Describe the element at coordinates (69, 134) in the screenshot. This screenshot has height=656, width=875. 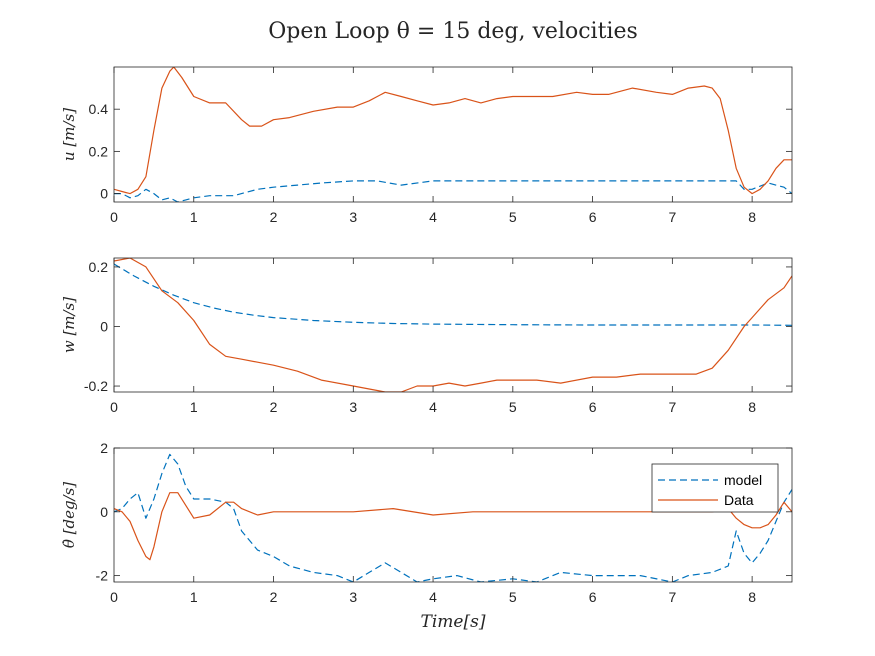
I see `y-axis-label-1: u [m/s]` at that location.